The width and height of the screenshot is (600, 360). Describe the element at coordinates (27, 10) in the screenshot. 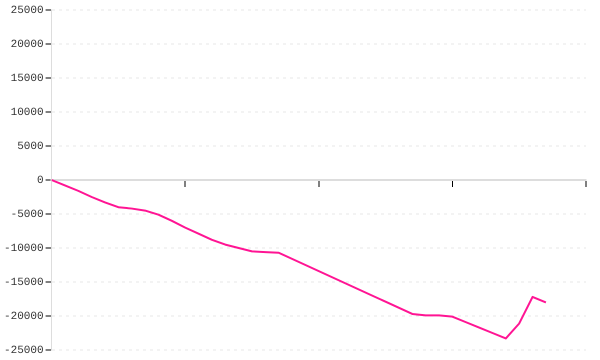

I see `y-tick-label: 25000` at that location.